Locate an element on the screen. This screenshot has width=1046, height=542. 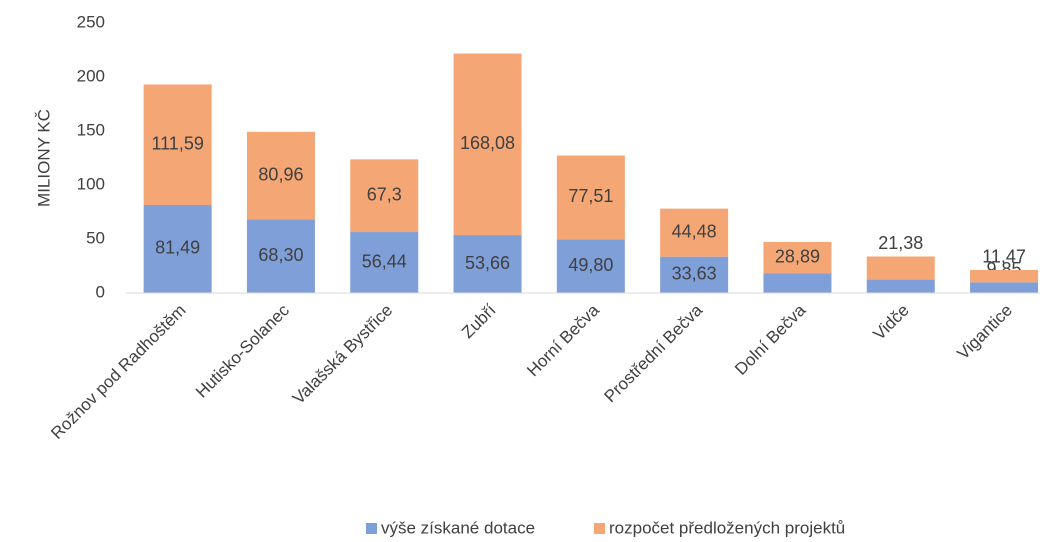
data-label: 33,63 is located at coordinates (694, 274).